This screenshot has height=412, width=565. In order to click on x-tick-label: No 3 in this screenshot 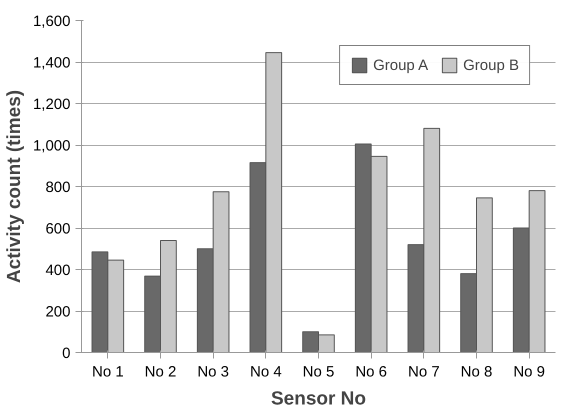, I will do `click(213, 372)`.